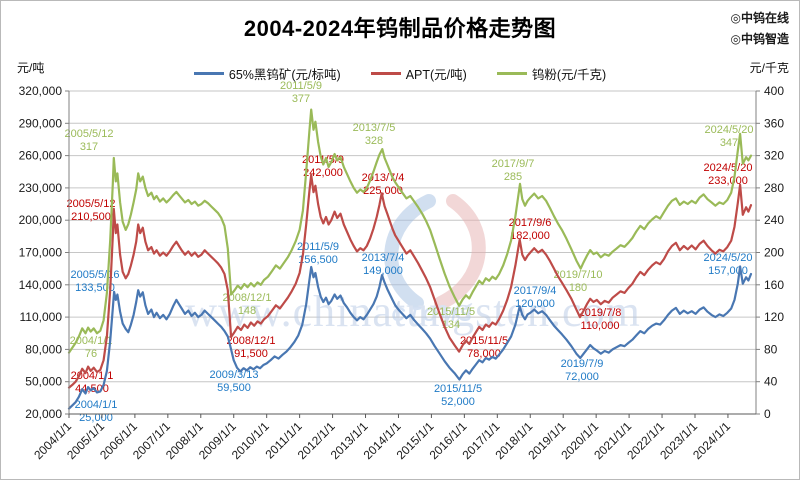 This screenshot has height=480, width=800. I want to click on right-axis-tick-label: 280, so click(774, 188).